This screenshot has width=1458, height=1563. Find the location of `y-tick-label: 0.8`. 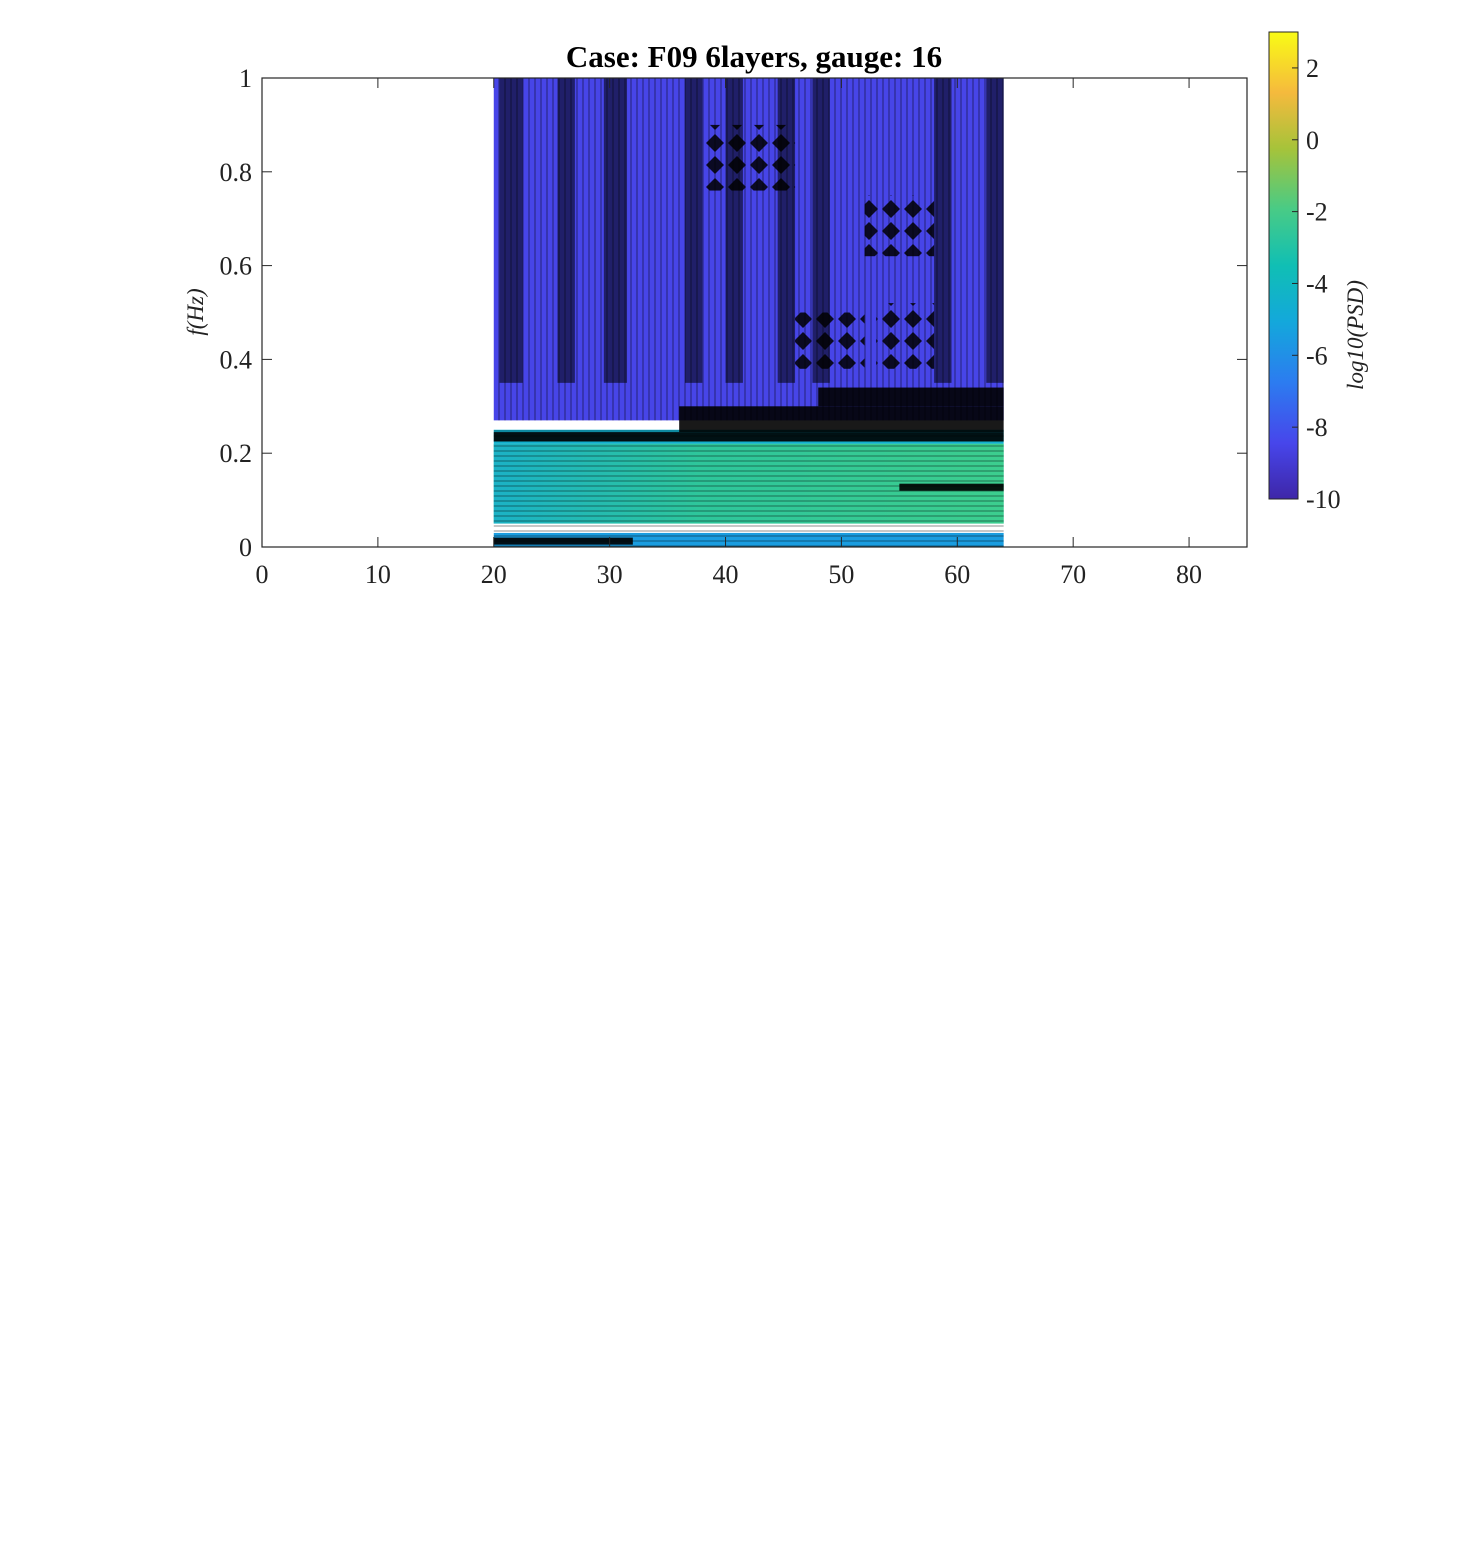

y-tick-label: 0.8 is located at coordinates (236, 172).